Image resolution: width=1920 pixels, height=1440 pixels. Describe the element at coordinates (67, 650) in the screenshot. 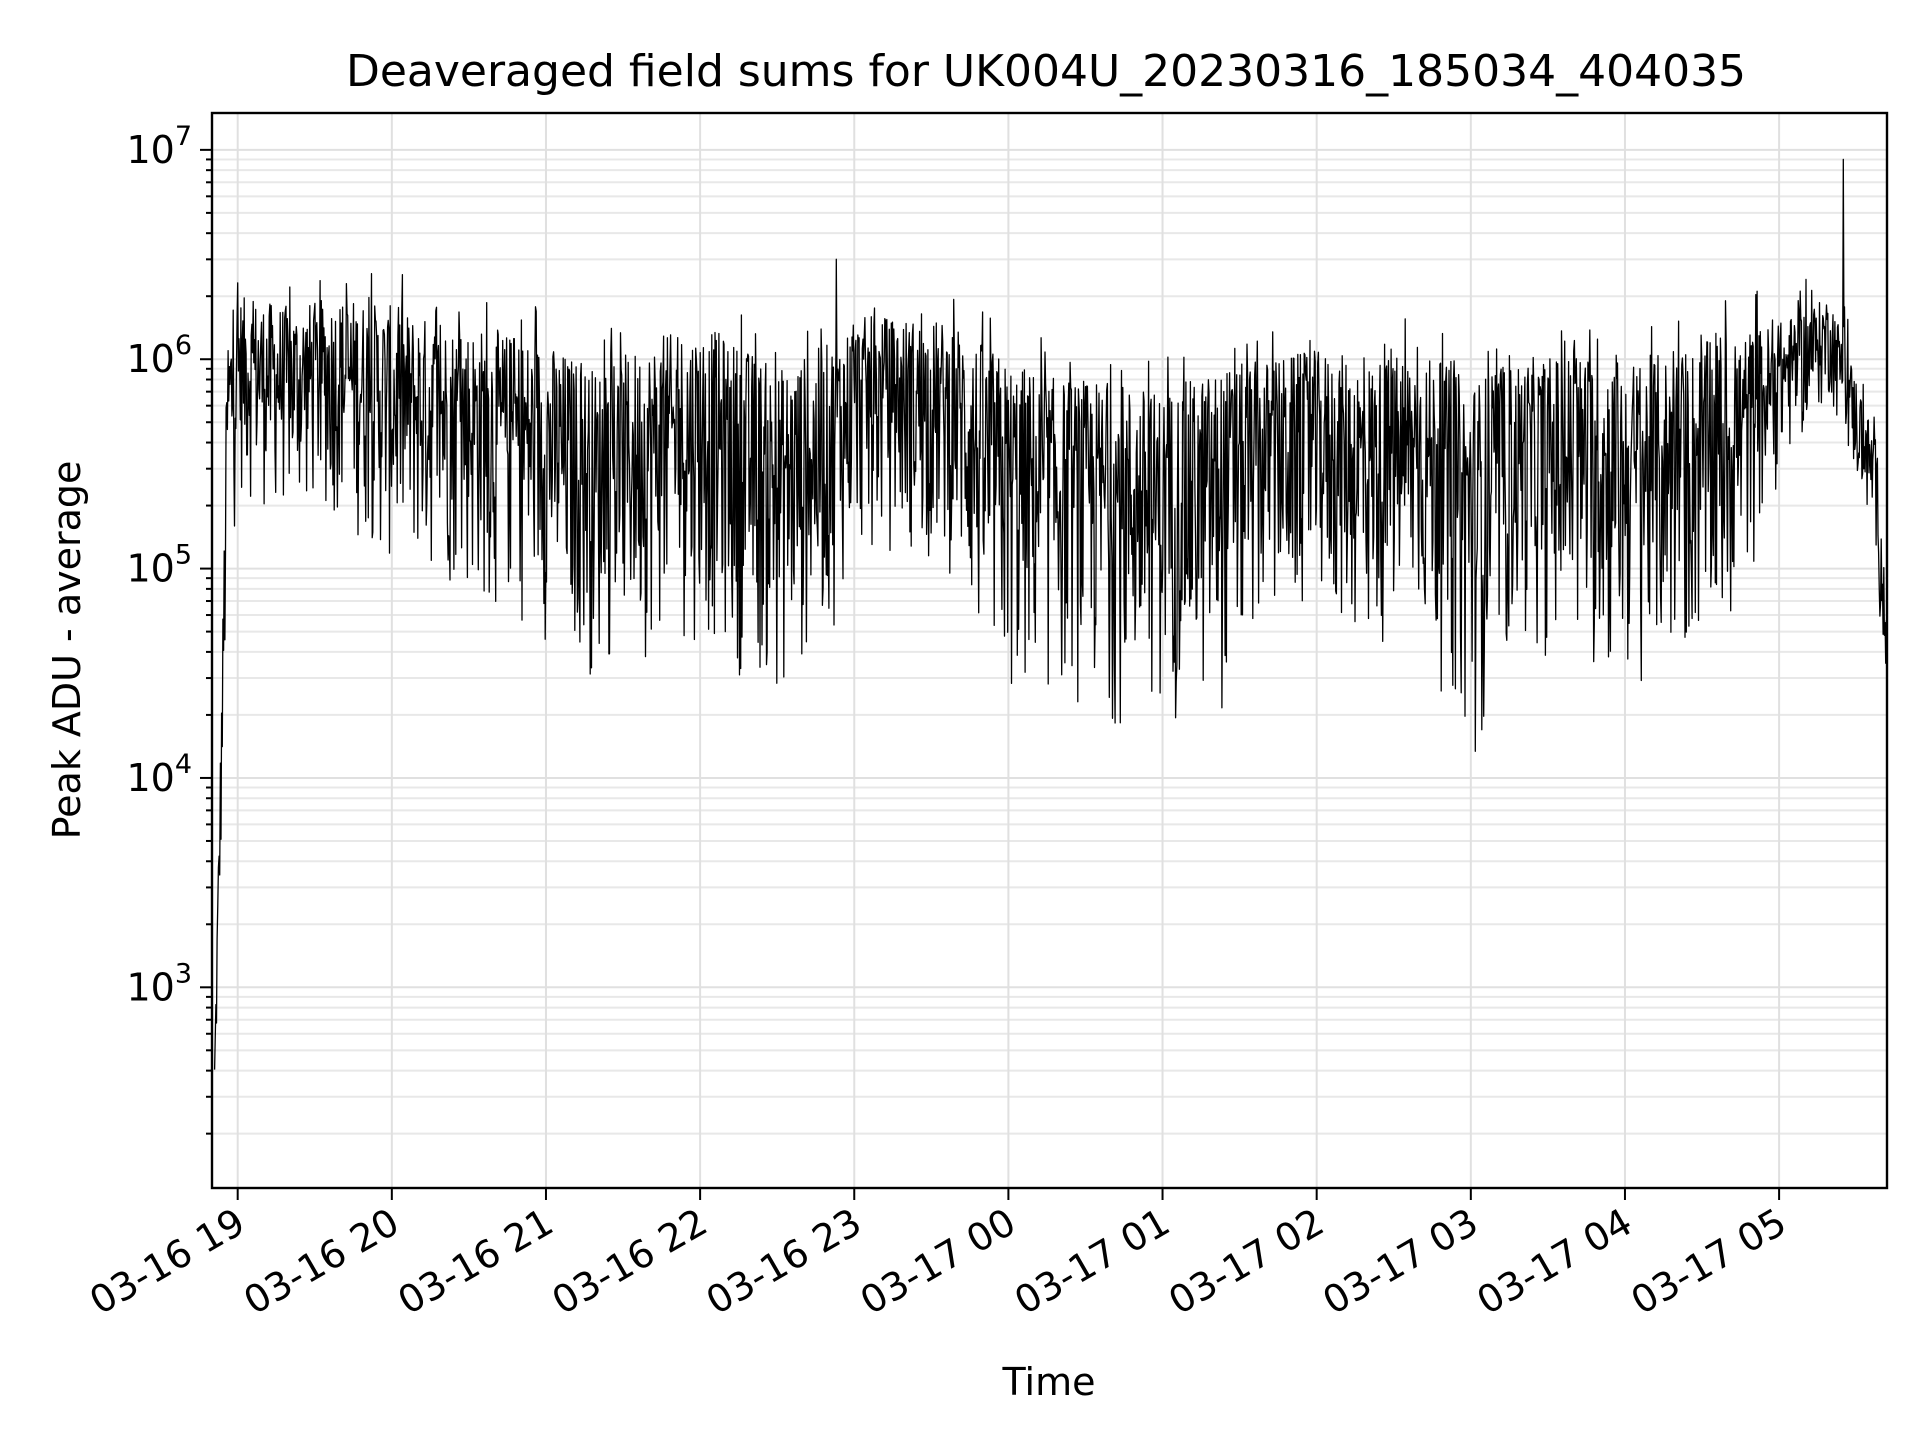

I see `y-axis-label: Peak ADU - average` at that location.